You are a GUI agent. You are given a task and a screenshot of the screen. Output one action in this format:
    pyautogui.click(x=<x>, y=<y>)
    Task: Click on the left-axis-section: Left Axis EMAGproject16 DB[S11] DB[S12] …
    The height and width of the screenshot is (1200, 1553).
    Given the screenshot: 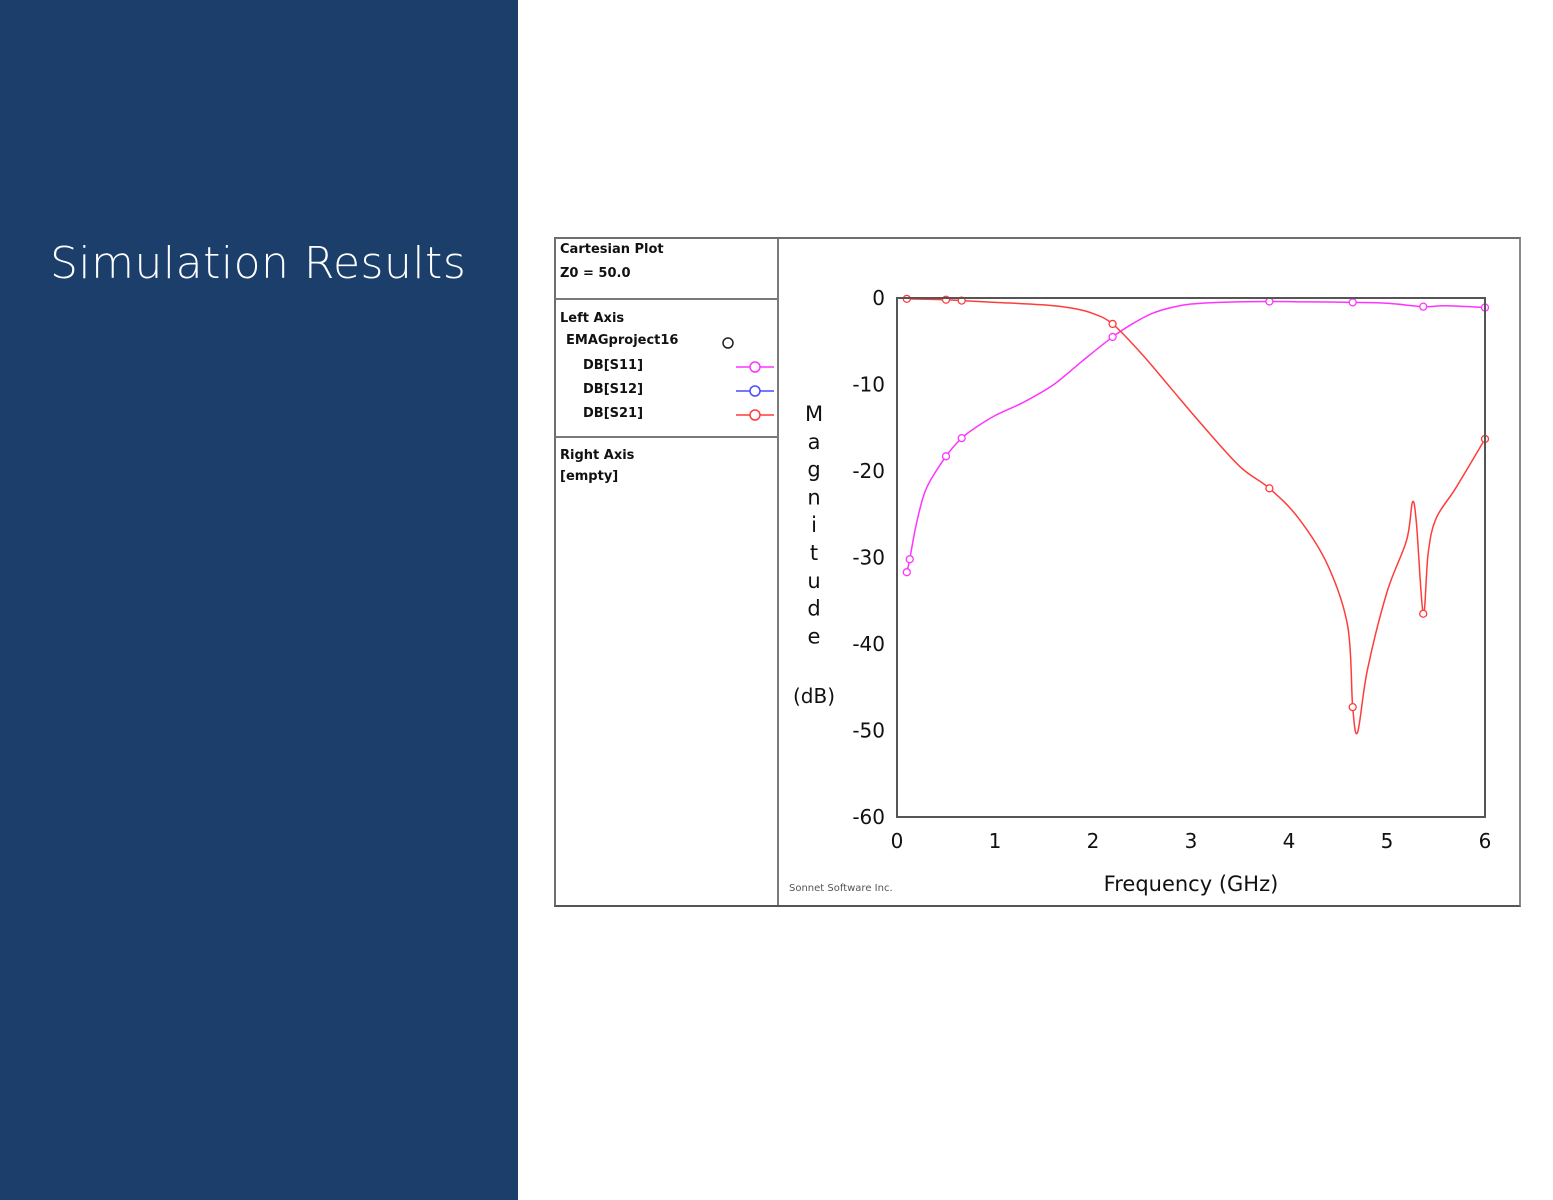 What is the action you would take?
    pyautogui.click(x=666, y=369)
    